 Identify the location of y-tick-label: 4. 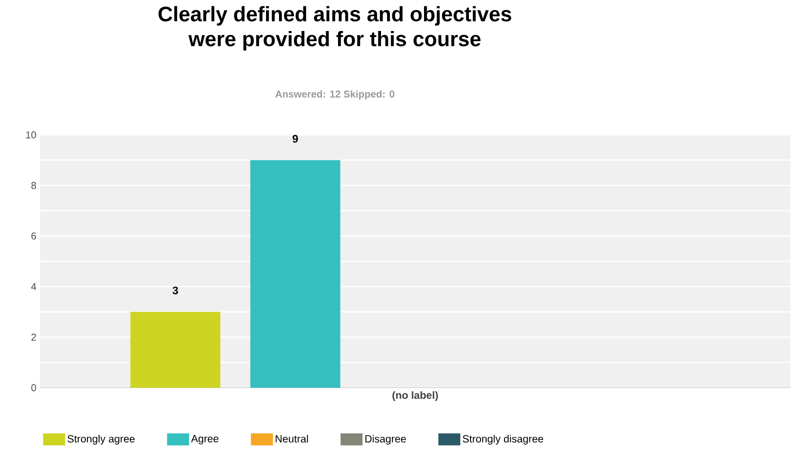
(33, 286).